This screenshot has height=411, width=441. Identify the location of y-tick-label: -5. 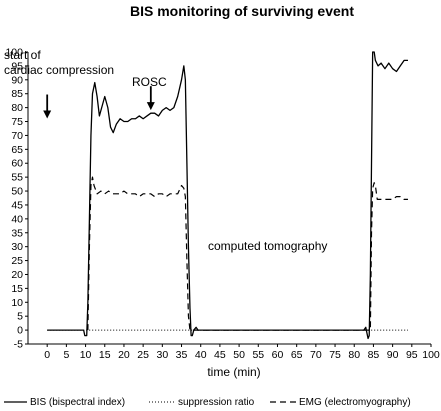
(18, 345).